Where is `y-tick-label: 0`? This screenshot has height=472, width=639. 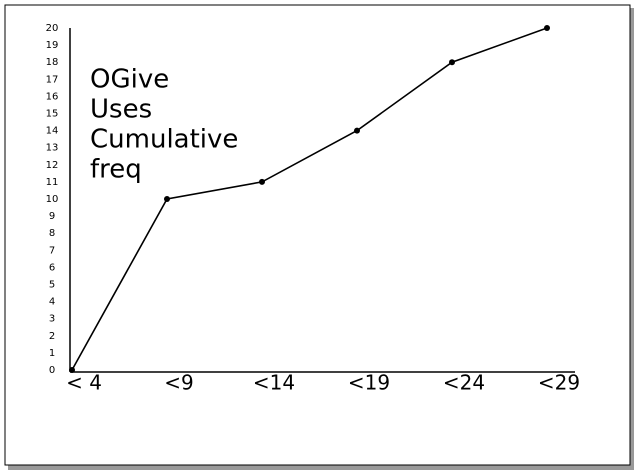 y-tick-label: 0 is located at coordinates (52, 370).